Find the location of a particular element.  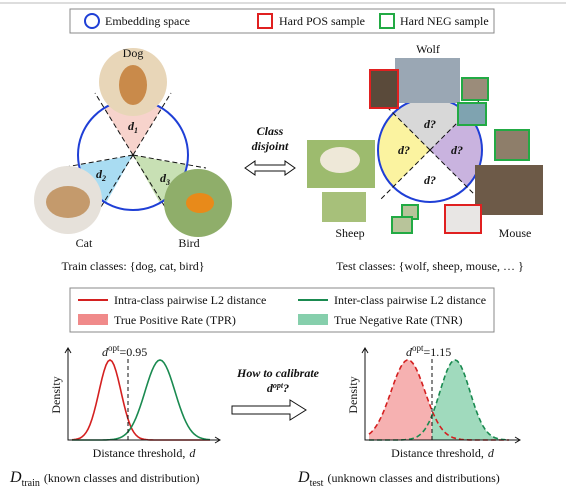

wolf-image is located at coordinates (427, 80).